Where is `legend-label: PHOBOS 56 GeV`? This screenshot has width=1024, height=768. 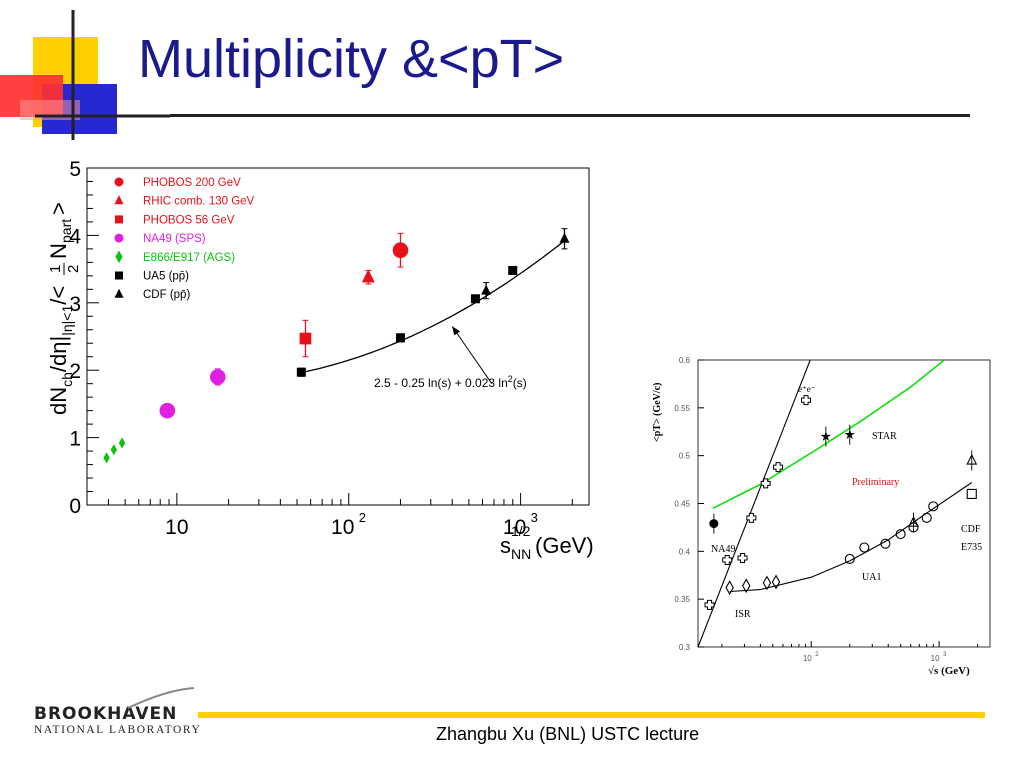
legend-label: PHOBOS 56 GeV is located at coordinates (189, 220).